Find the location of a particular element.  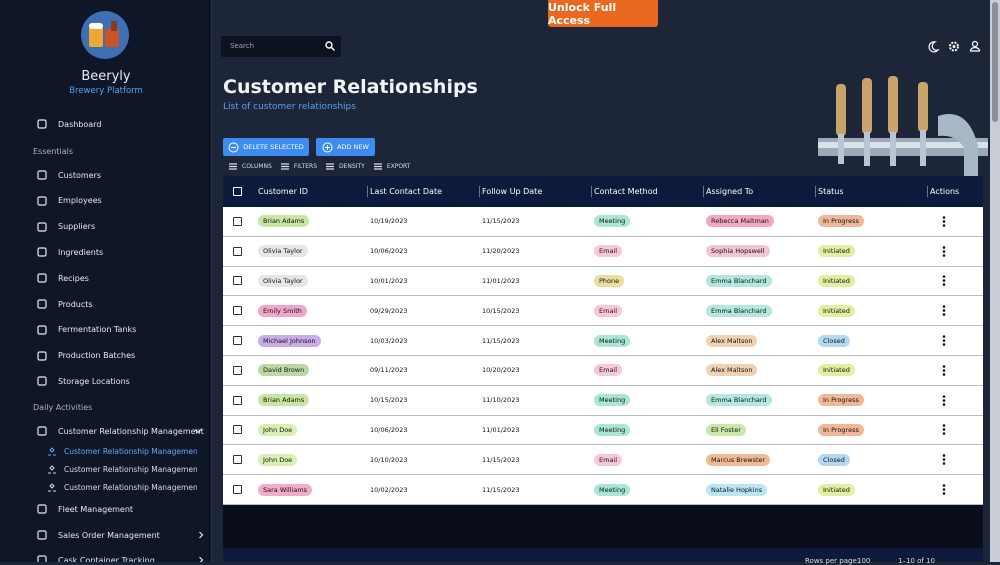

table-cell: Closed is located at coordinates (834, 459).